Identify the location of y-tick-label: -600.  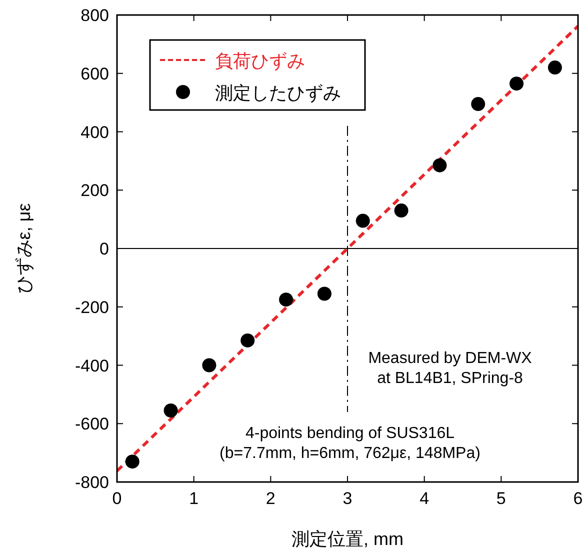
(91, 424).